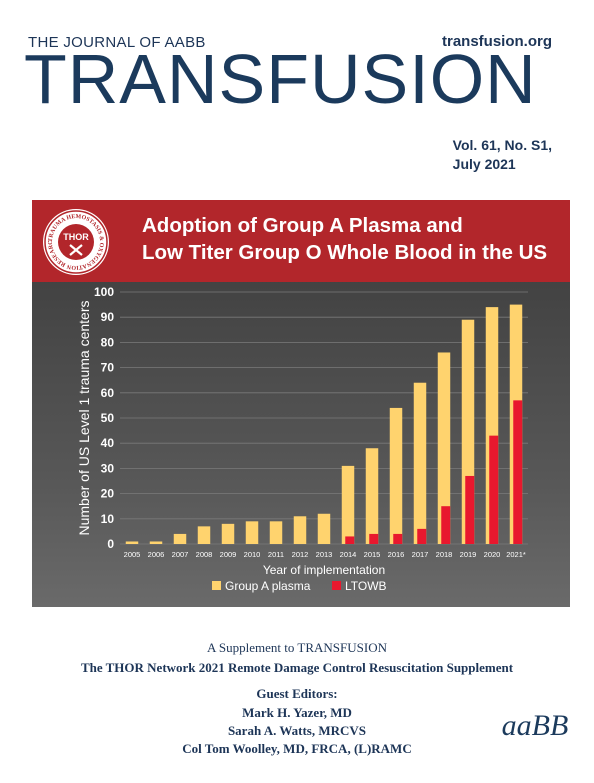 This screenshot has width=594, height=783. What do you see at coordinates (444, 554) in the screenshot?
I see `x-tick-label: 2018` at bounding box center [444, 554].